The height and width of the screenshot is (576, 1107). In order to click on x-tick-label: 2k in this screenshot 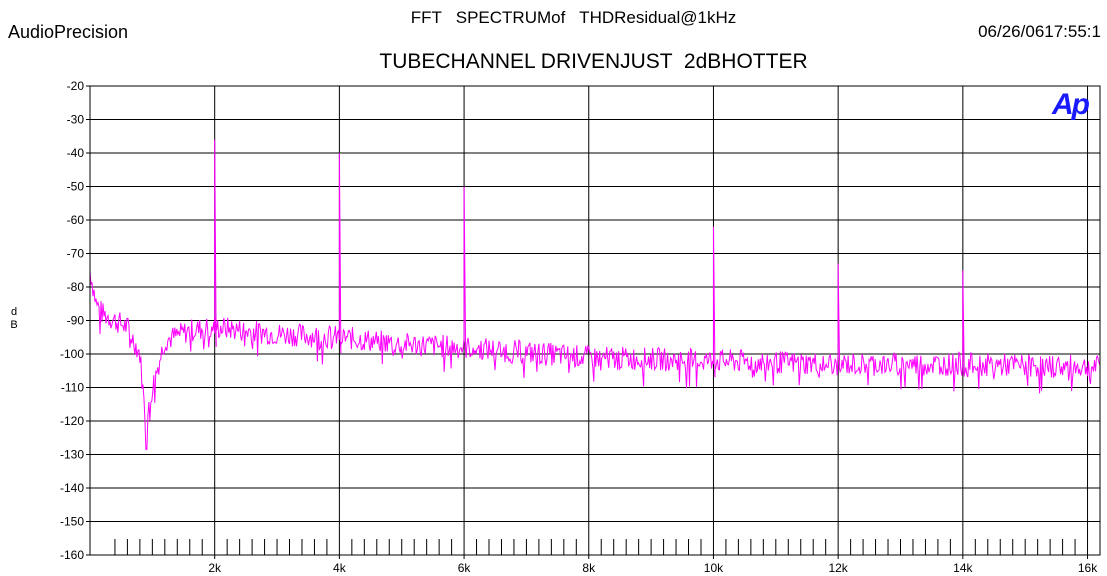, I will do `click(215, 568)`.